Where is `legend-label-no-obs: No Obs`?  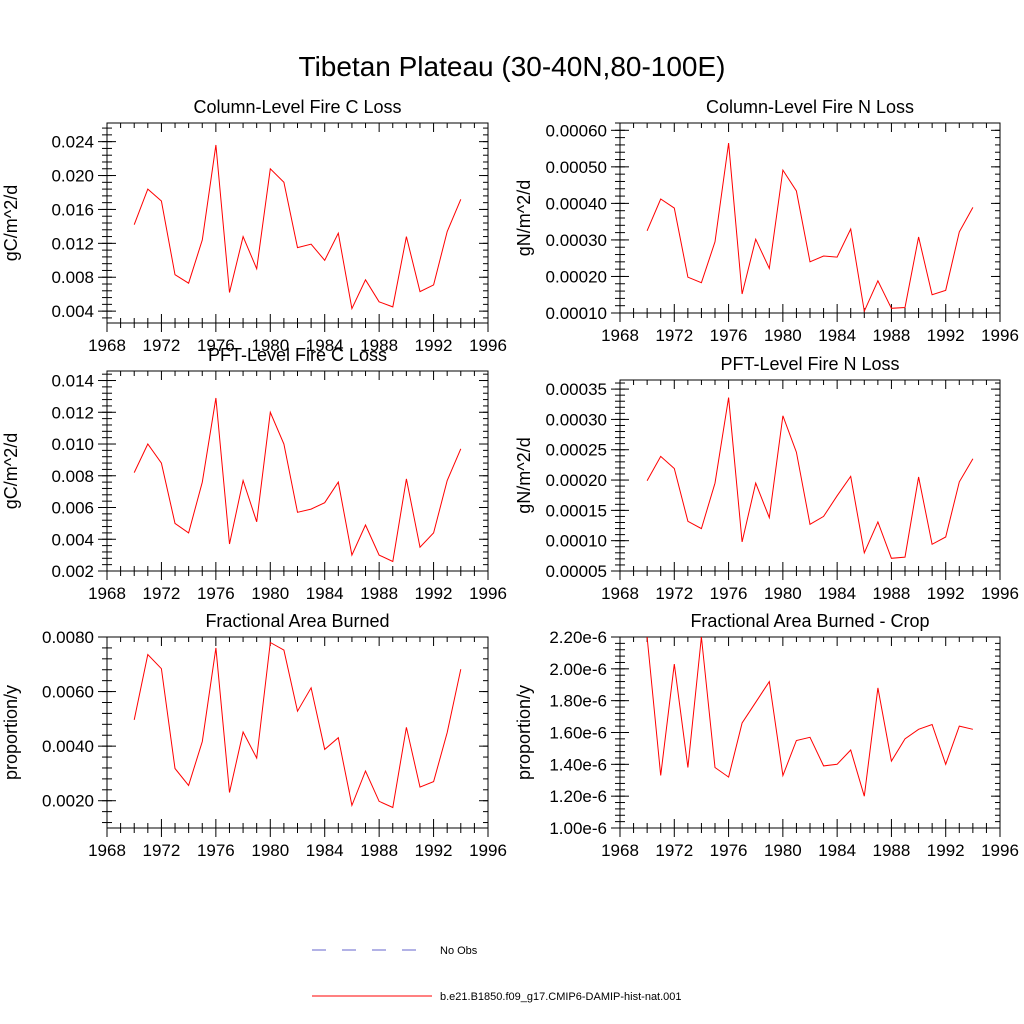 legend-label-no-obs: No Obs is located at coordinates (459, 951).